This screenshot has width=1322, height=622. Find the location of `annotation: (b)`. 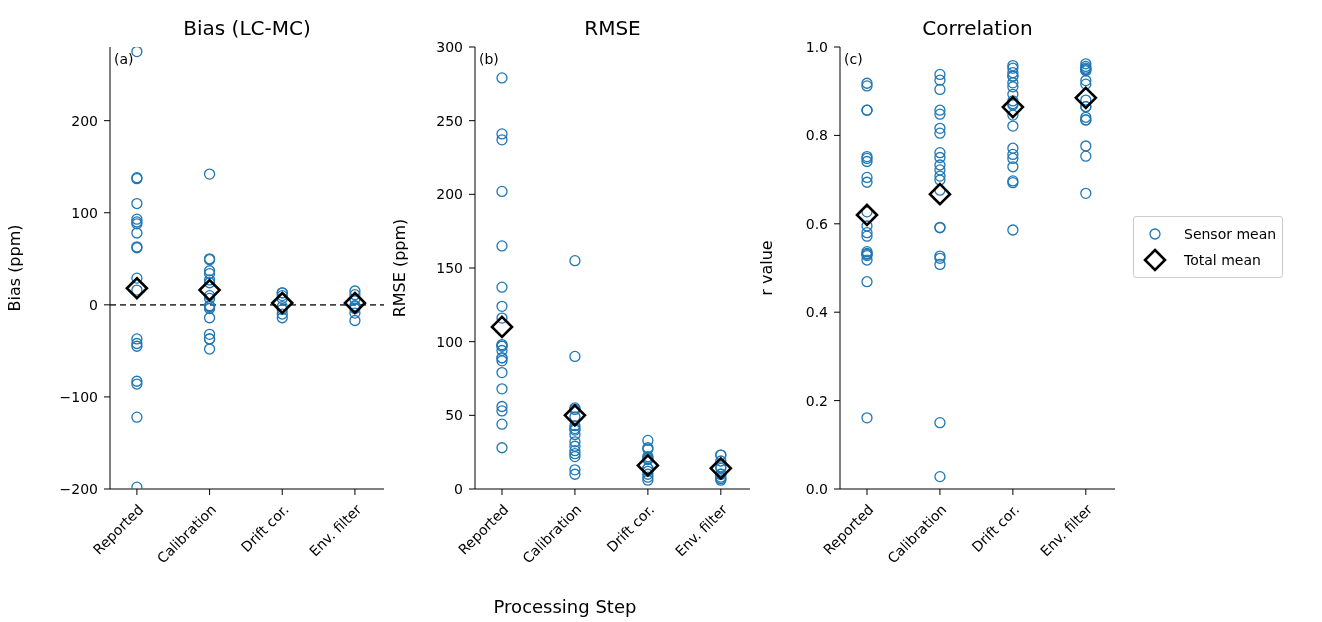

annotation: (b) is located at coordinates (489, 59).